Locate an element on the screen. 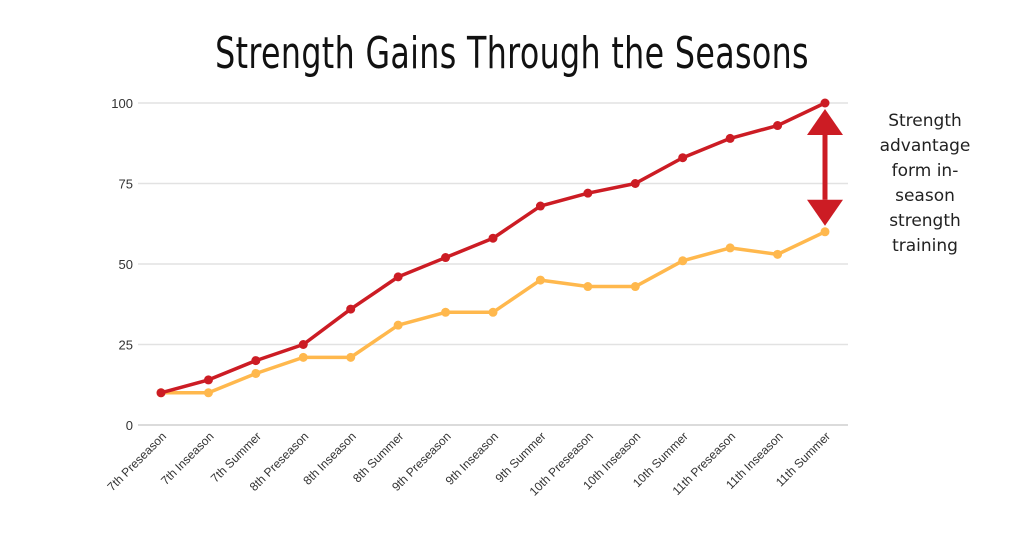 The image size is (1024, 536). y-tick-label: 100 is located at coordinates (122, 103).